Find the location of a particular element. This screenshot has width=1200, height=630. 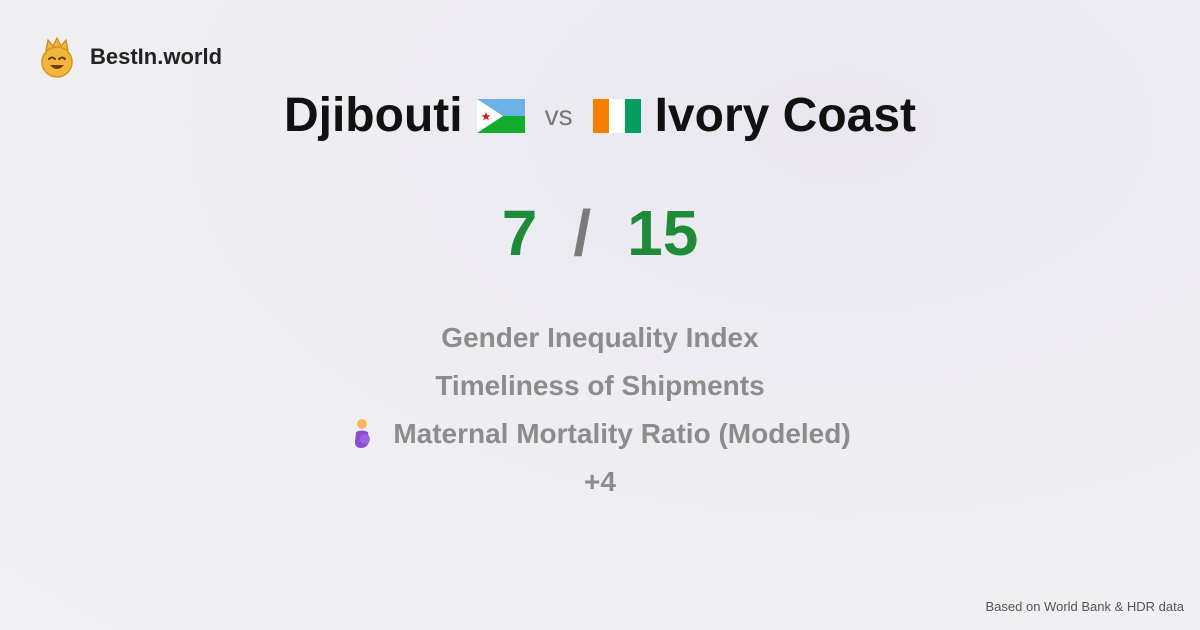

metric-item: Maternal Mortality Ratio (Modeled) is located at coordinates (600, 434).